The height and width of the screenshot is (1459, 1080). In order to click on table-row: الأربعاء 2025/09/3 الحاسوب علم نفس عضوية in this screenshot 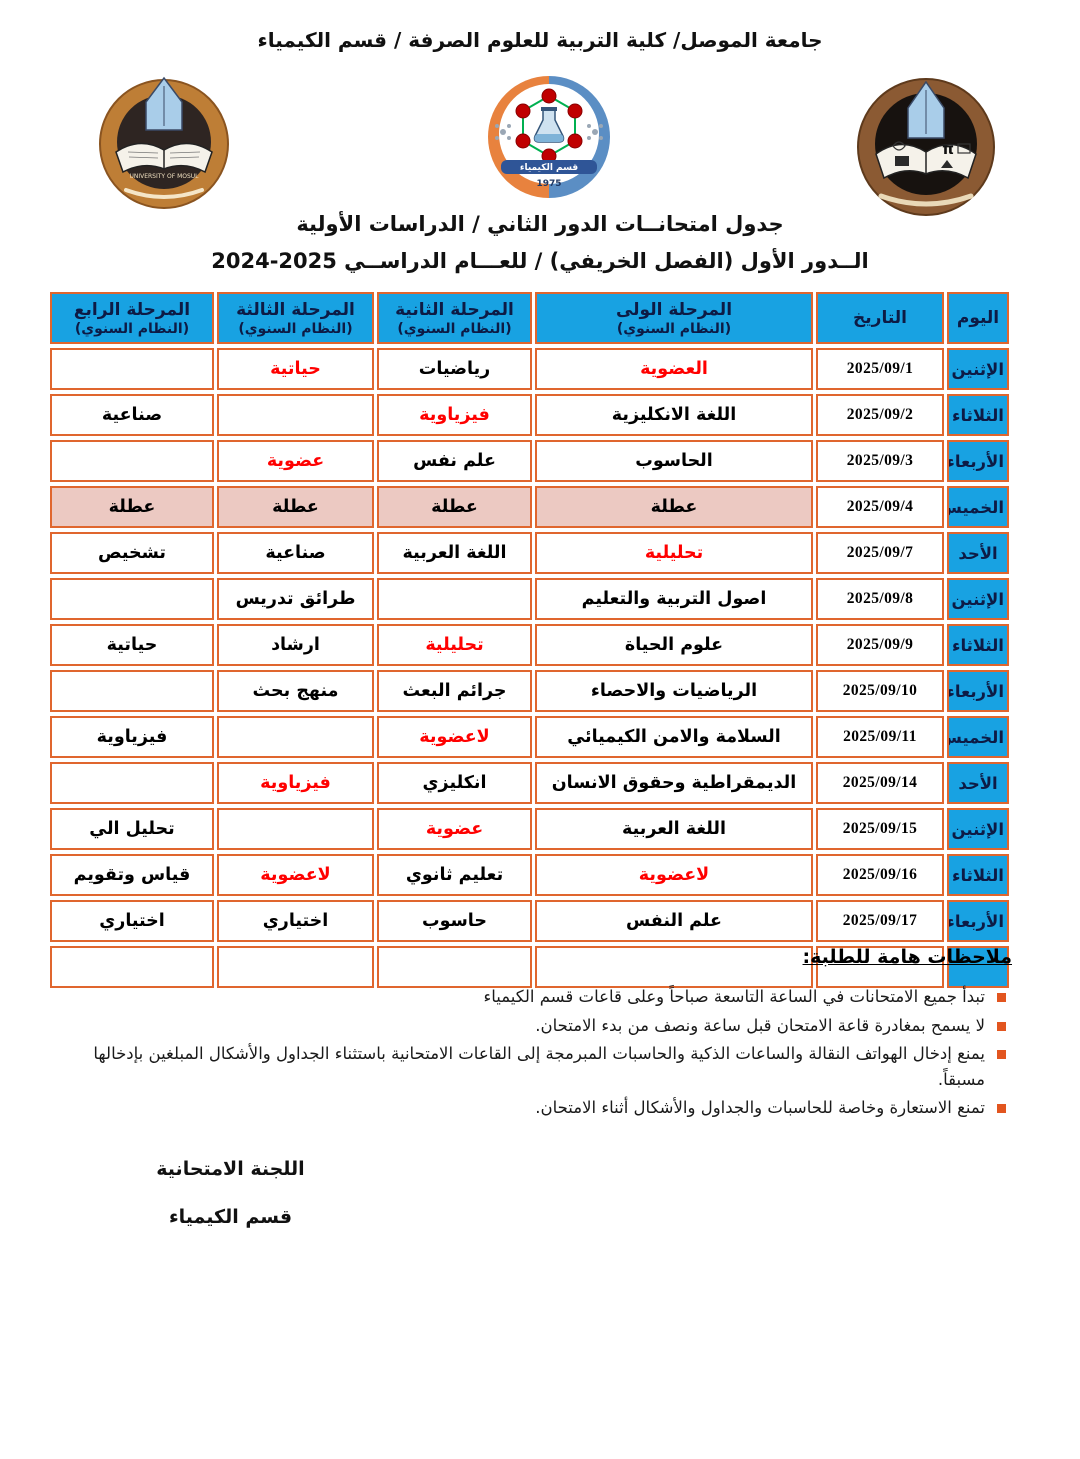, I will do `click(529, 461)`.